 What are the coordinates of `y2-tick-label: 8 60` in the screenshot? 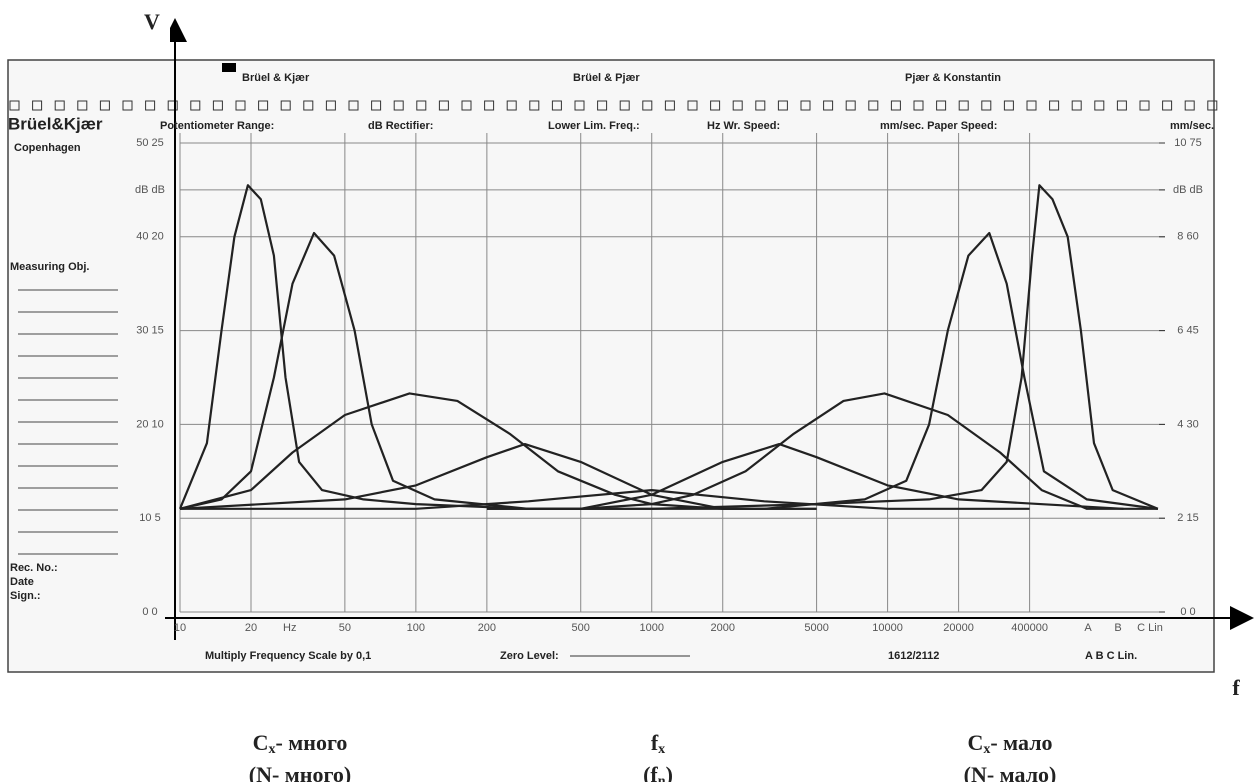 It's located at (1187, 237).